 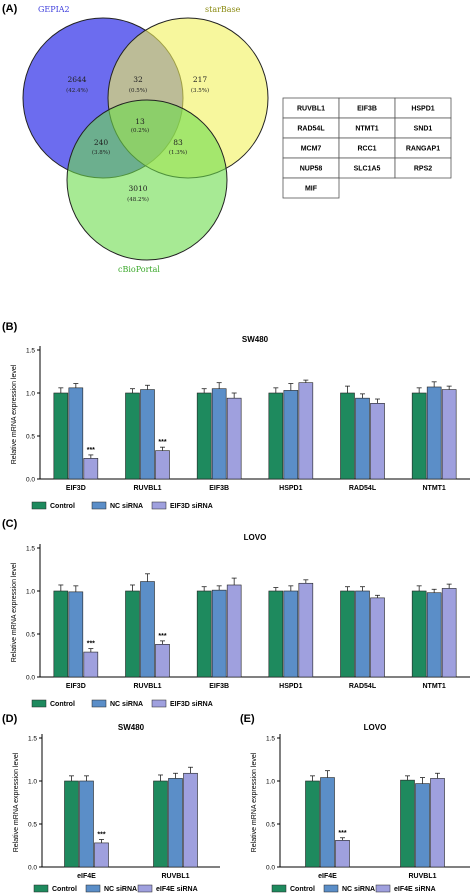 I want to click on chart-title: SW480, so click(x=131, y=727).